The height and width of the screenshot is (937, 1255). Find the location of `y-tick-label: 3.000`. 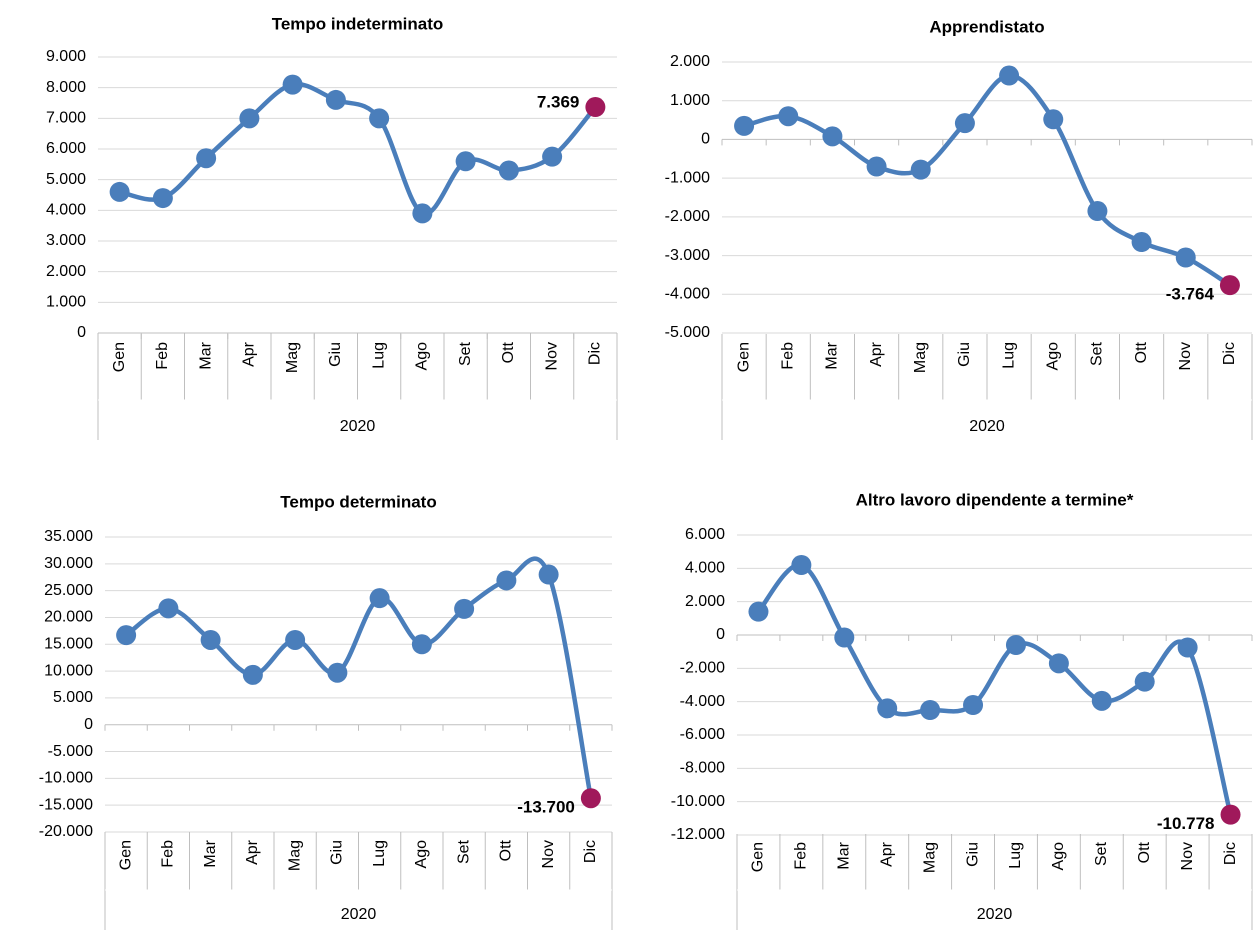

y-tick-label: 3.000 is located at coordinates (66, 240).